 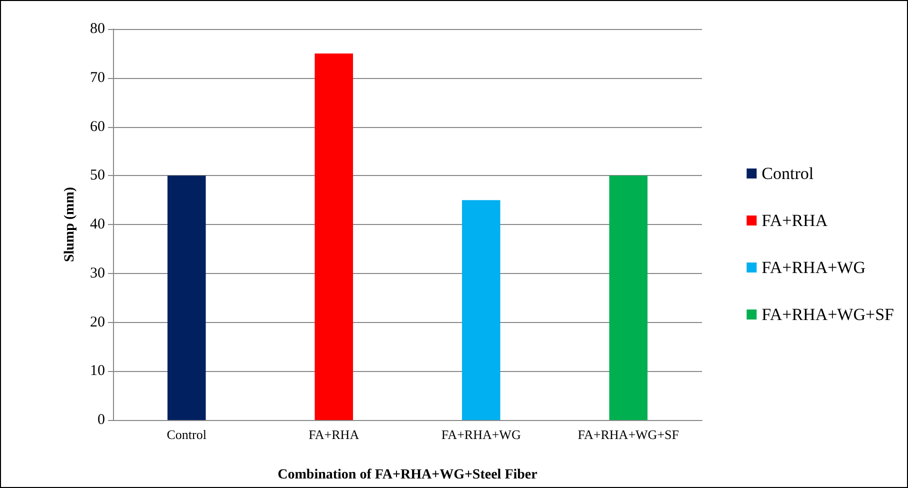 I want to click on y-tick-label: 60, so click(x=97, y=126).